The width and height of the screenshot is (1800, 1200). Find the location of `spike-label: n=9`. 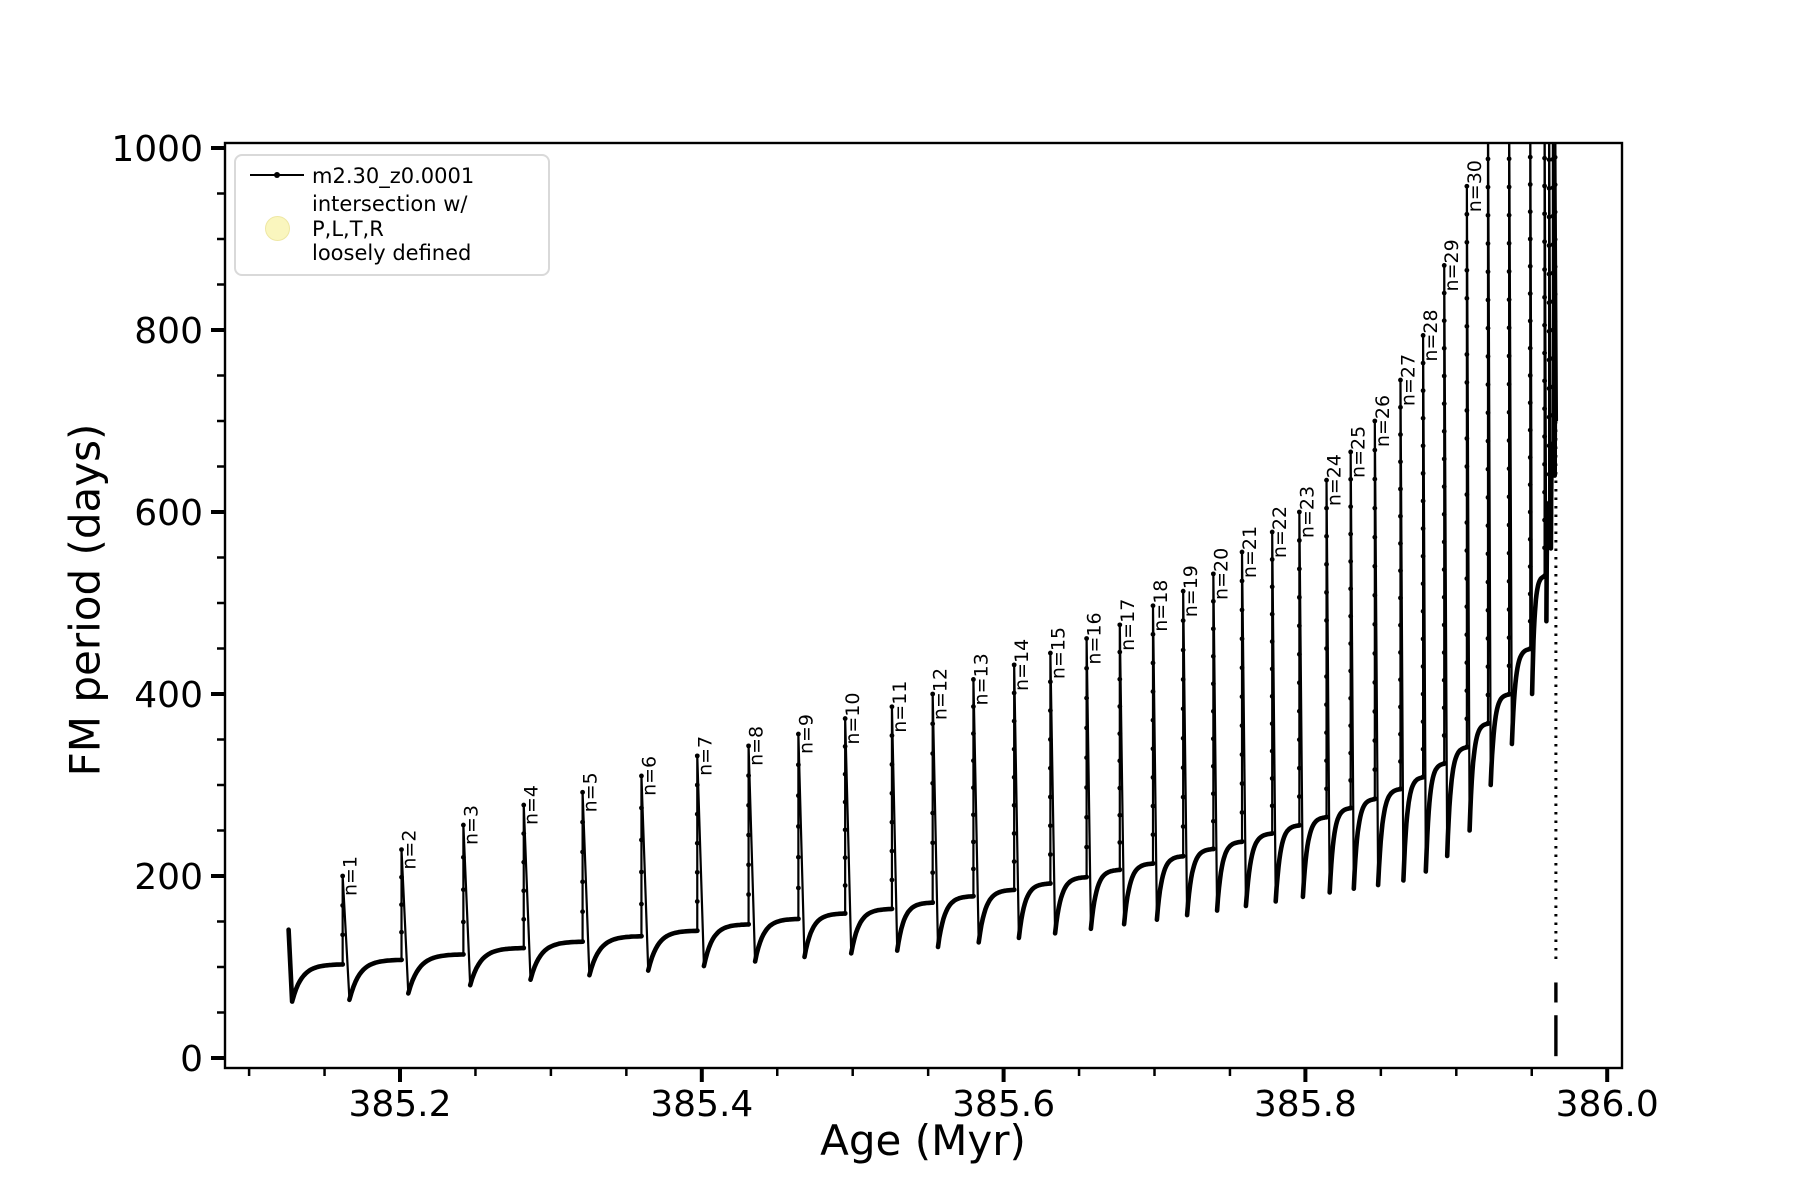

spike-label: n=9 is located at coordinates (806, 734).